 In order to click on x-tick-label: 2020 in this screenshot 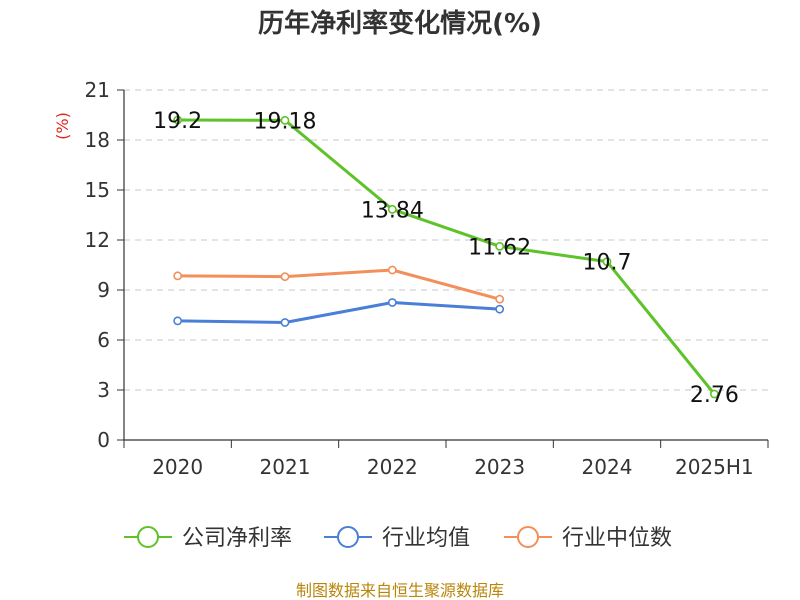, I will do `click(177, 467)`.